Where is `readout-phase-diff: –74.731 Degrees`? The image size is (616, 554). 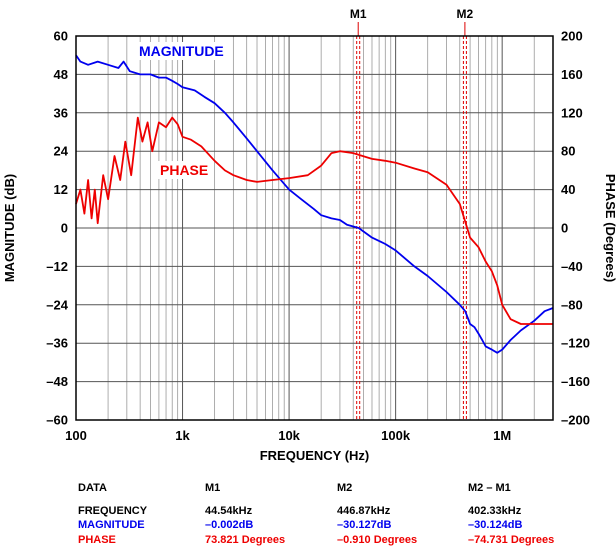 readout-phase-diff: –74.731 Degrees is located at coordinates (511, 540).